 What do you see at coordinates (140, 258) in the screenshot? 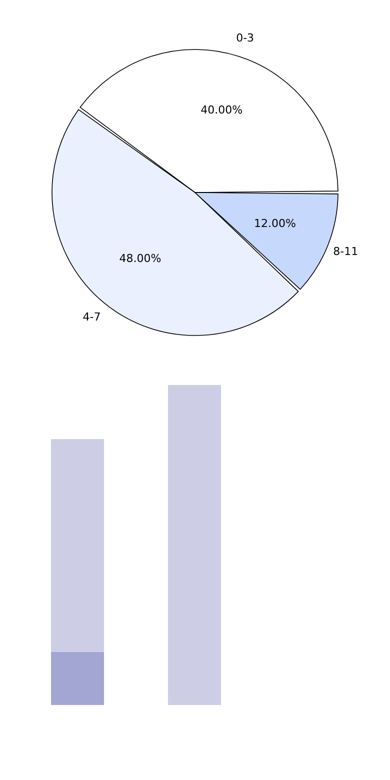
I see `data-label: 48.00%` at bounding box center [140, 258].